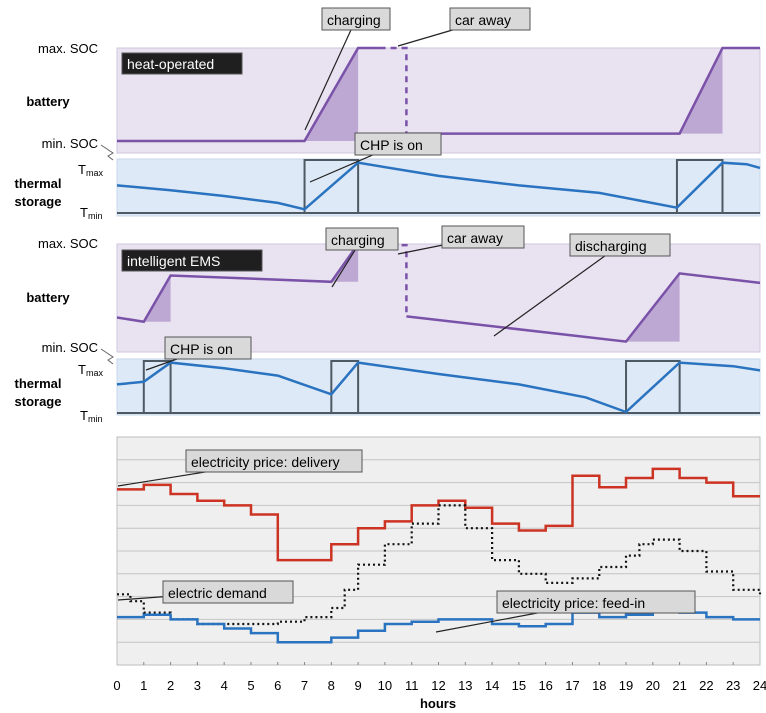 The image size is (766, 713). I want to click on ems-max-soc-label: max. SOC, so click(68, 243).